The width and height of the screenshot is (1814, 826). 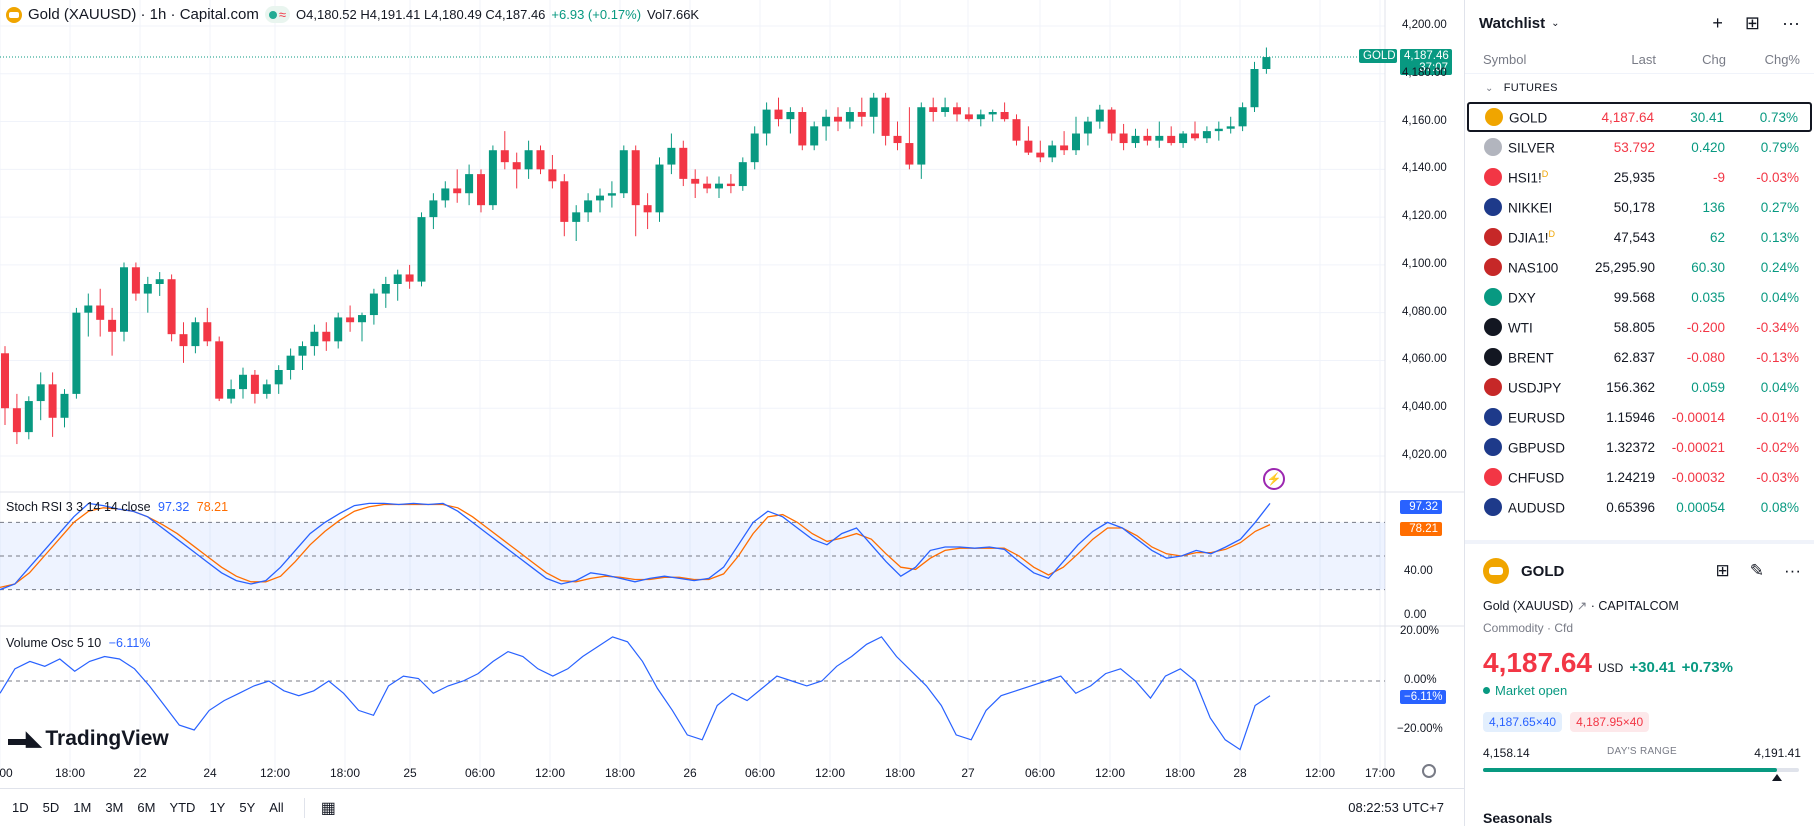 What do you see at coordinates (1512, 23) in the screenshot?
I see `watchlist-title: Watchlist` at bounding box center [1512, 23].